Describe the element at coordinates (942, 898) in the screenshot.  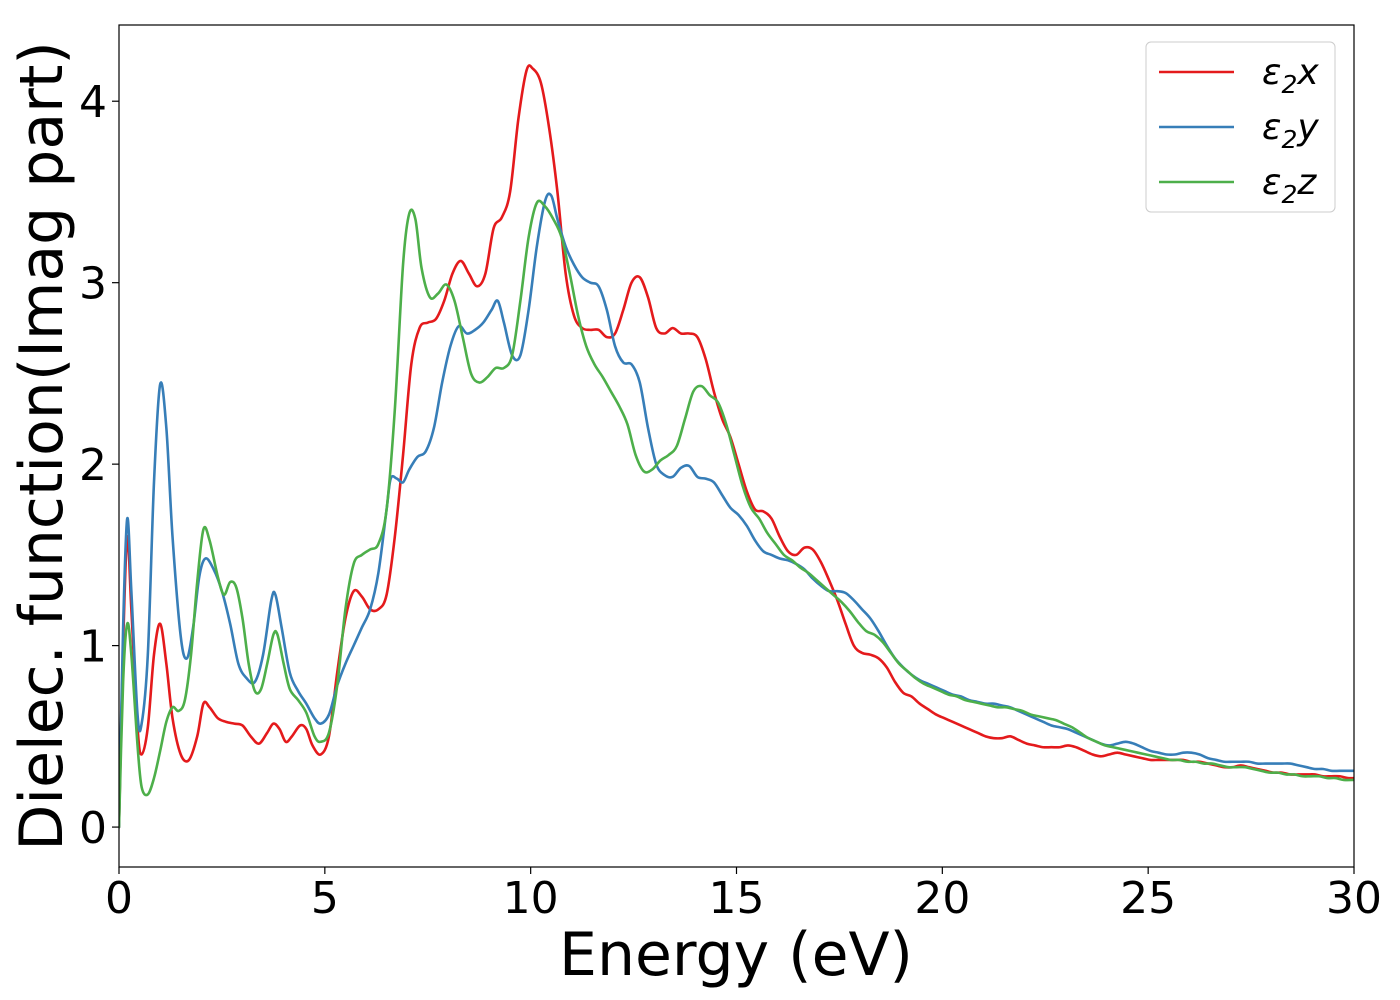
I see `x-tick-label: 20` at that location.